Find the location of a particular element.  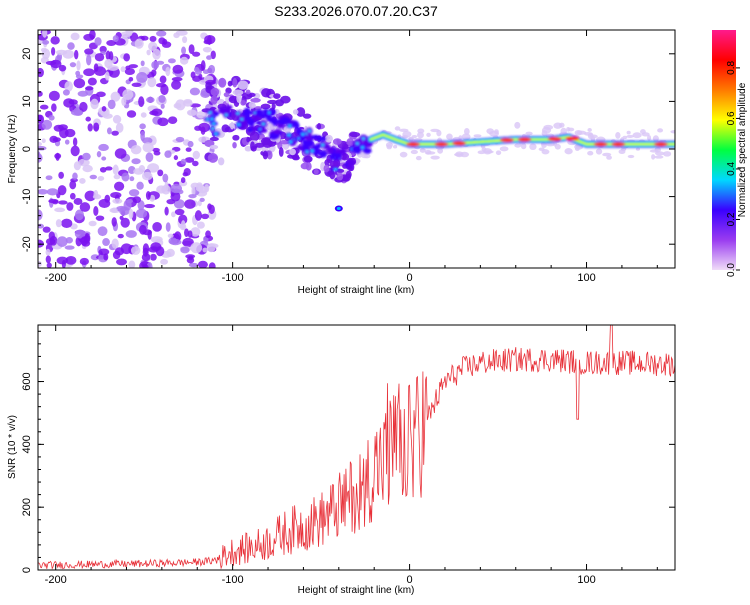

spectrogram-y-tick-label: 0 is located at coordinates (27, 149).